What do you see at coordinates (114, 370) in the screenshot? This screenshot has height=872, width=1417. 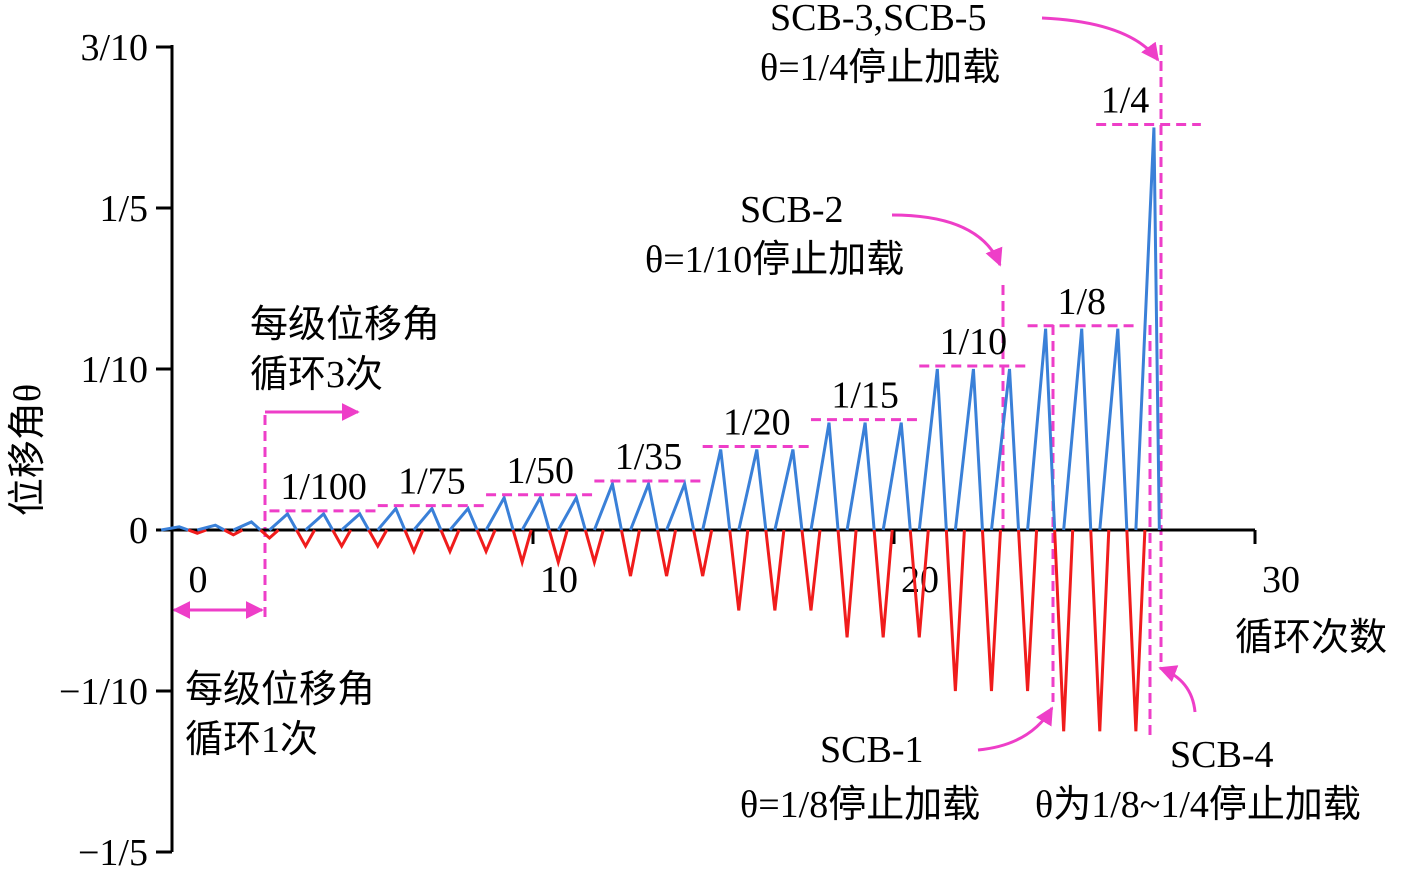 I see `y-tick-label: 1/10` at bounding box center [114, 370].